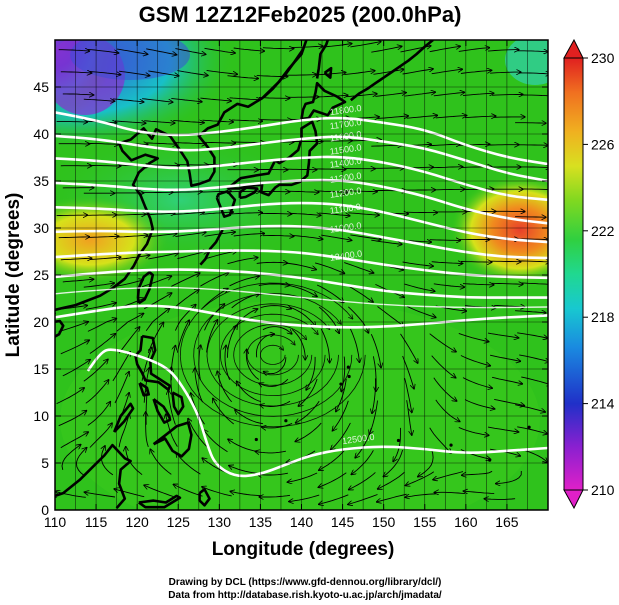 The width and height of the screenshot is (619, 605). Describe the element at coordinates (343, 522) in the screenshot. I see `x-tick-label: 145` at that location.